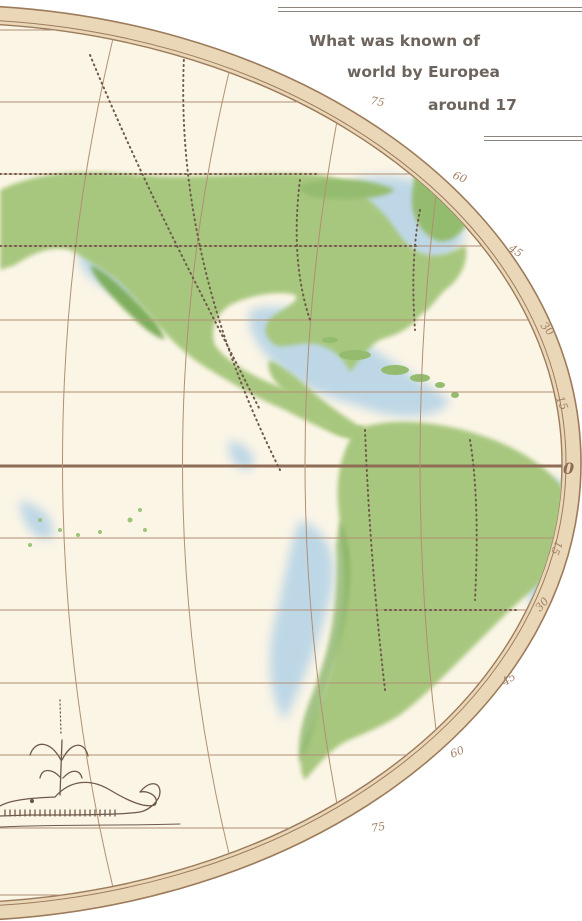 This screenshot has height=921, width=582. I want to click on pacific-islands, so click(87, 527).